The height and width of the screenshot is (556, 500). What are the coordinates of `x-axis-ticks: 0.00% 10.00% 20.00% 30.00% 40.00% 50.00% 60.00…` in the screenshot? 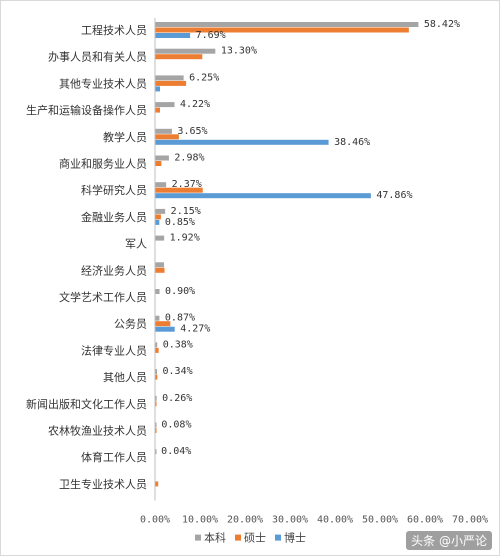 It's located at (314, 520).